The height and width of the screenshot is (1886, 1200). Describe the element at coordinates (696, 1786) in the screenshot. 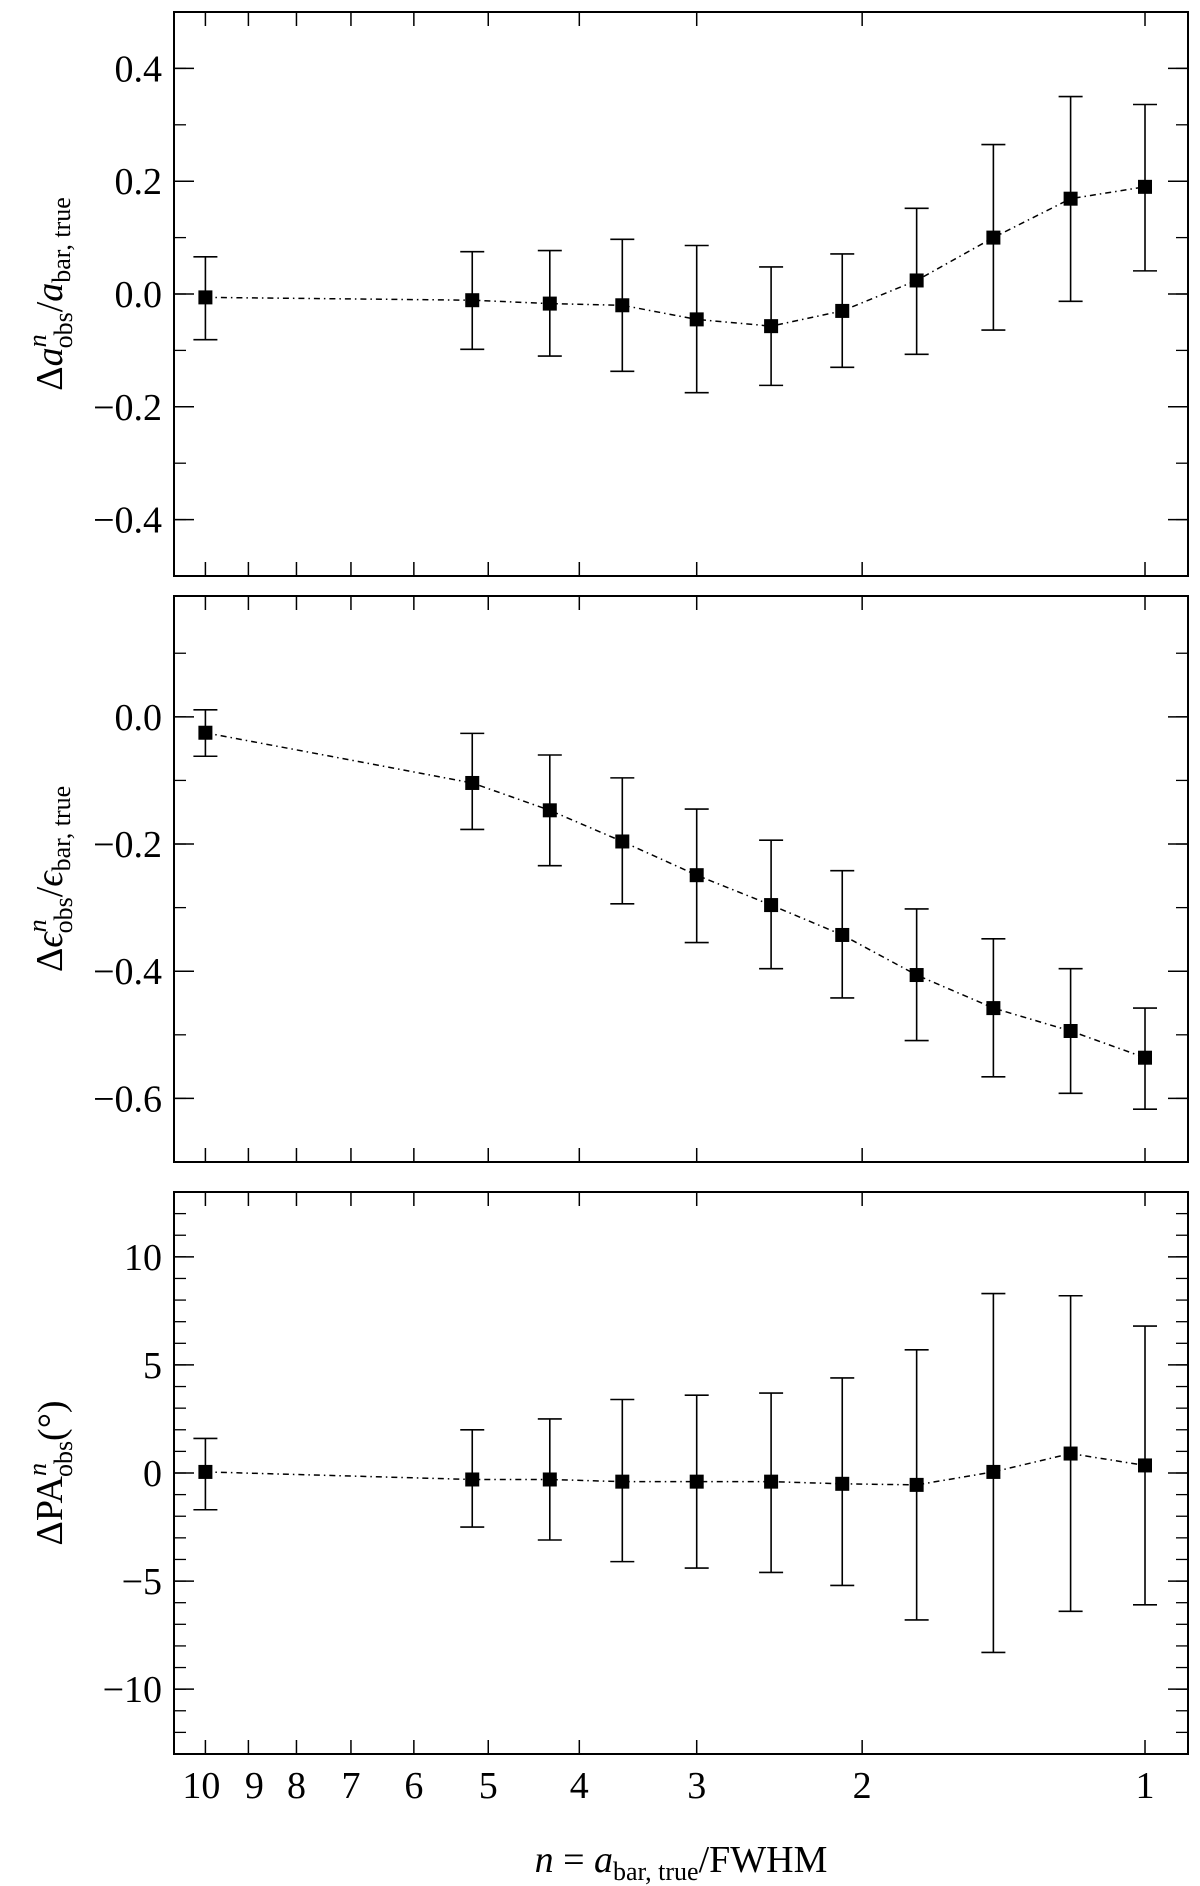

I see `x-tick-label: 3` at that location.